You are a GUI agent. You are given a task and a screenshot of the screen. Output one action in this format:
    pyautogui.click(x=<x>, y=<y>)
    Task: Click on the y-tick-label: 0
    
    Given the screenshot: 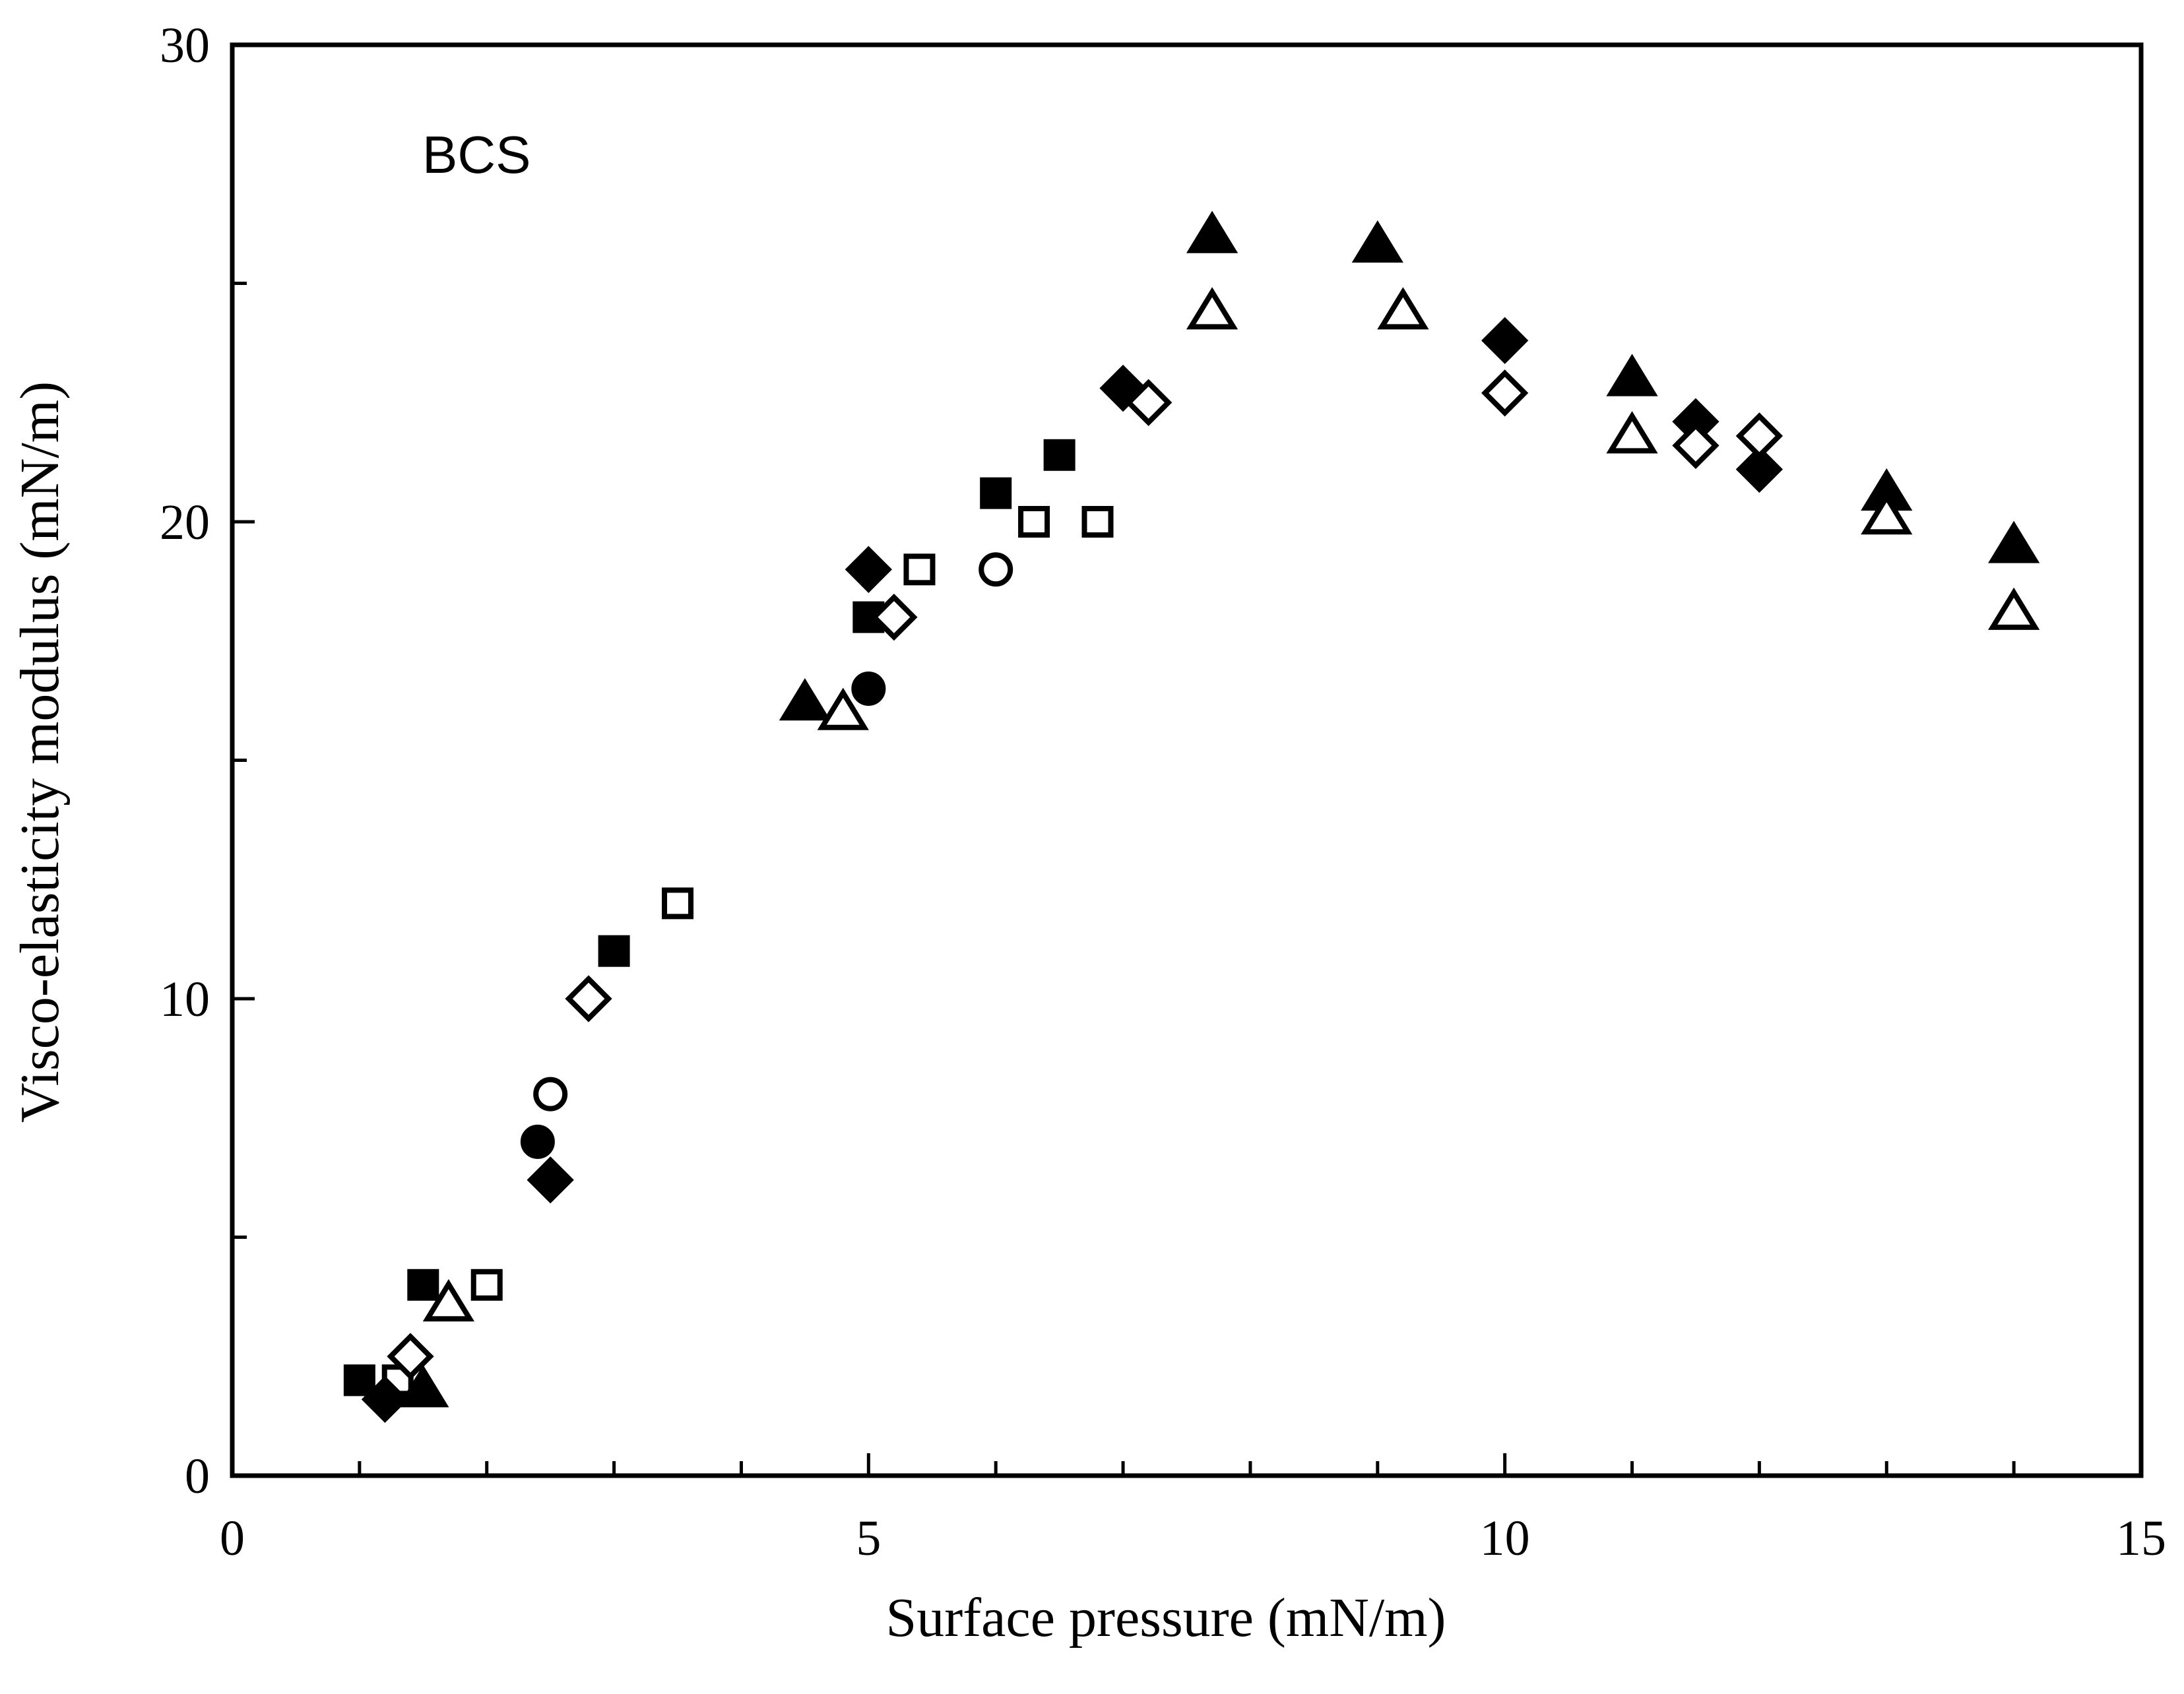 What is the action you would take?
    pyautogui.click(x=197, y=1476)
    